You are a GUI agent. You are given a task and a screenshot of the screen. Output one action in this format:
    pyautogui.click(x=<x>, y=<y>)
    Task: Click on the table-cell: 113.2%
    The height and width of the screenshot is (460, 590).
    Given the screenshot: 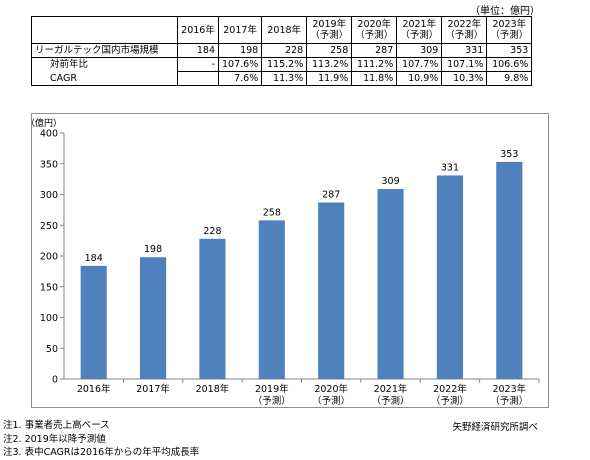 What is the action you would take?
    pyautogui.click(x=329, y=64)
    